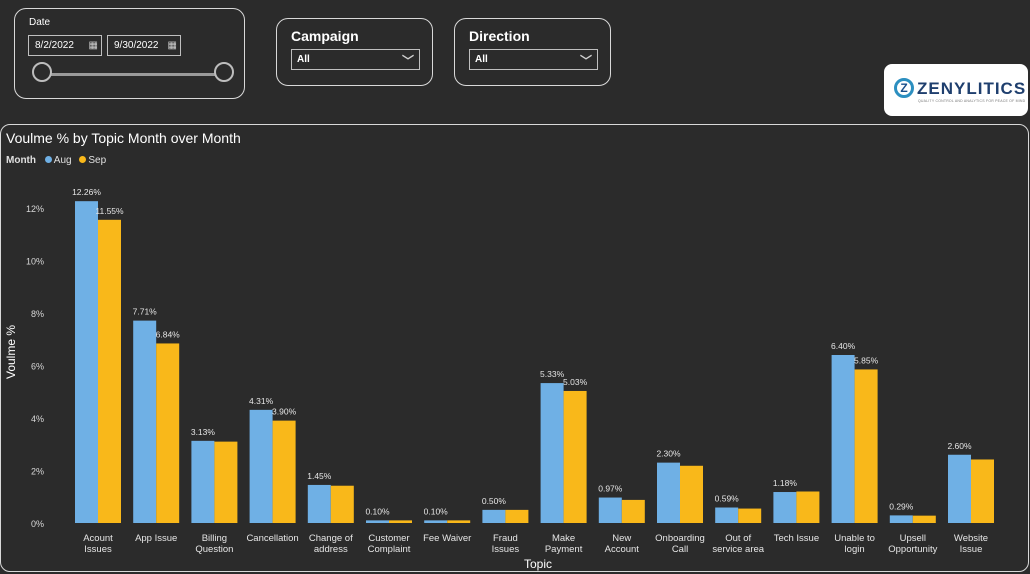 This screenshot has height=574, width=1030. I want to click on x-tick-label: Billing, so click(214, 538).